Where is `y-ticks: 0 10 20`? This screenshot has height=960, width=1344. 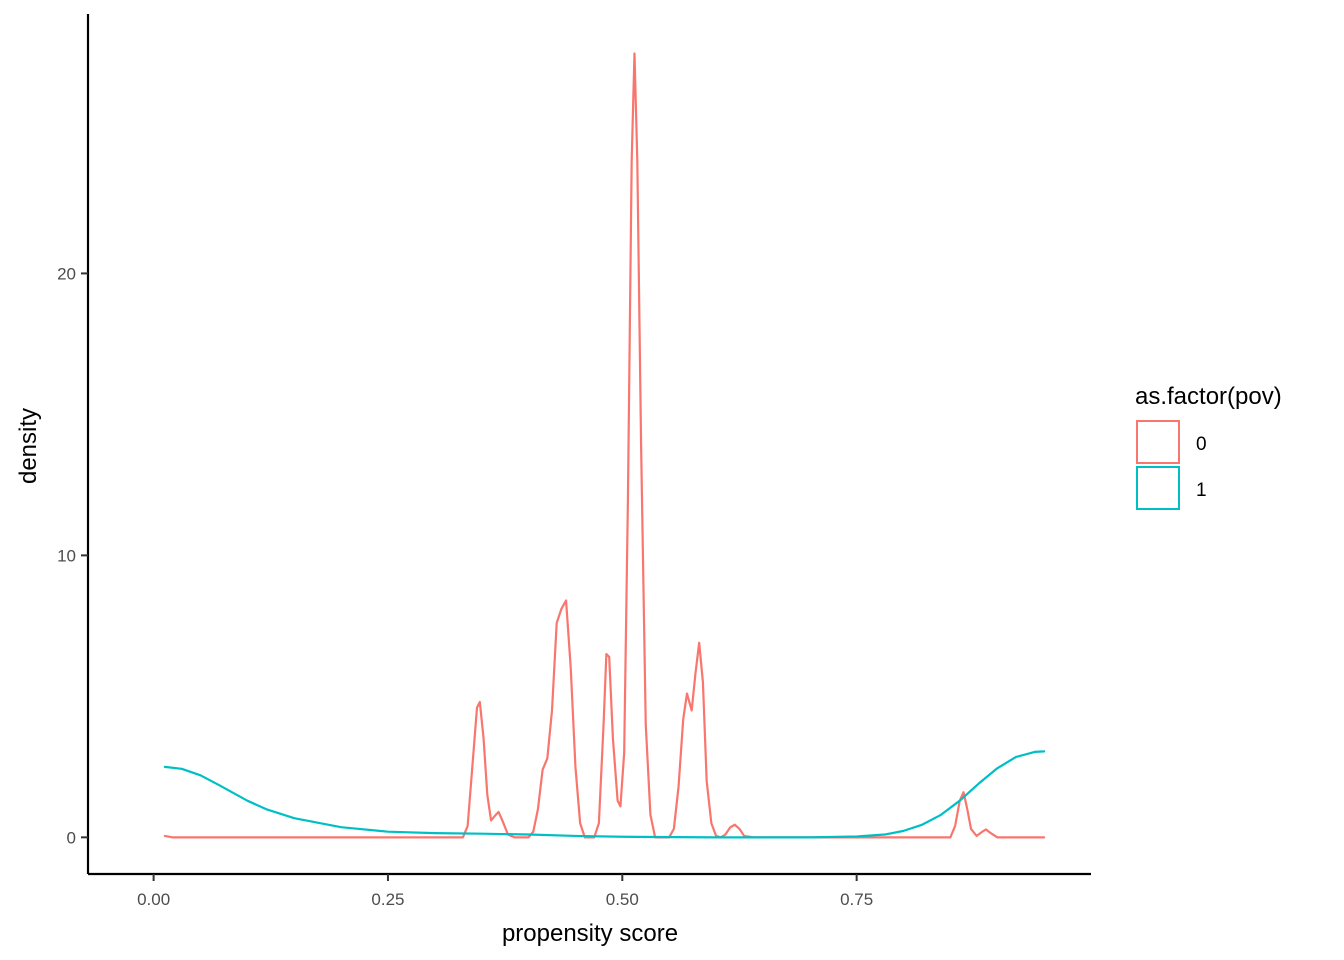 y-ticks: 0 10 20 is located at coordinates (72, 555).